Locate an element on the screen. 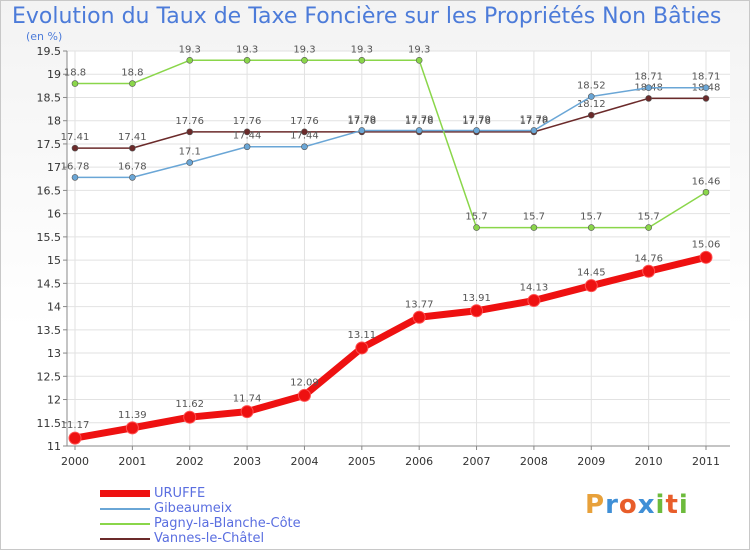  series-line-gibeaumeix is located at coordinates (390, 132).